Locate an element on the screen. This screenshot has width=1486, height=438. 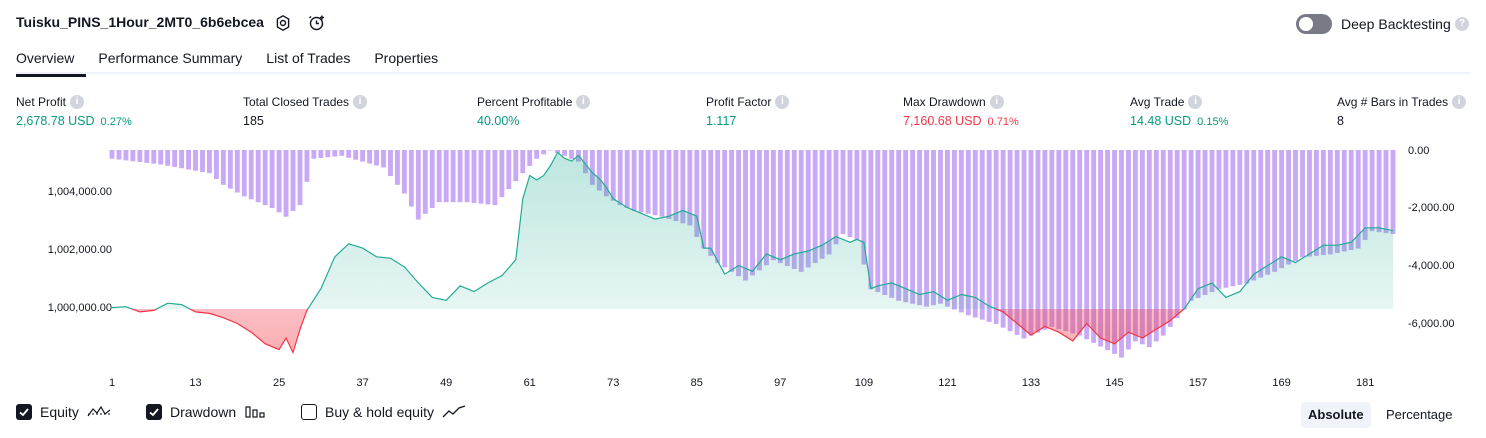
percentage-button: Percentage is located at coordinates (1419, 414).